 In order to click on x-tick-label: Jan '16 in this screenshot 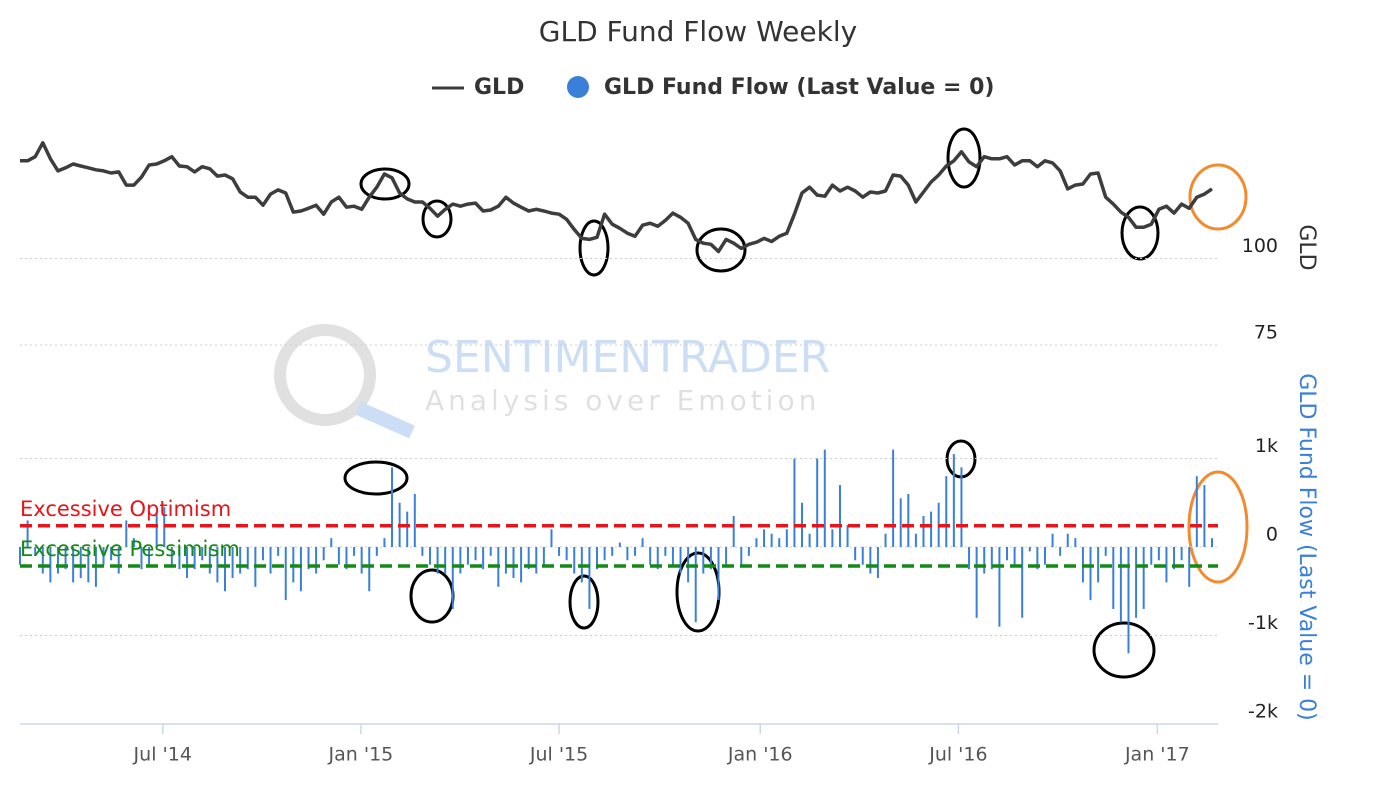, I will do `click(760, 755)`.